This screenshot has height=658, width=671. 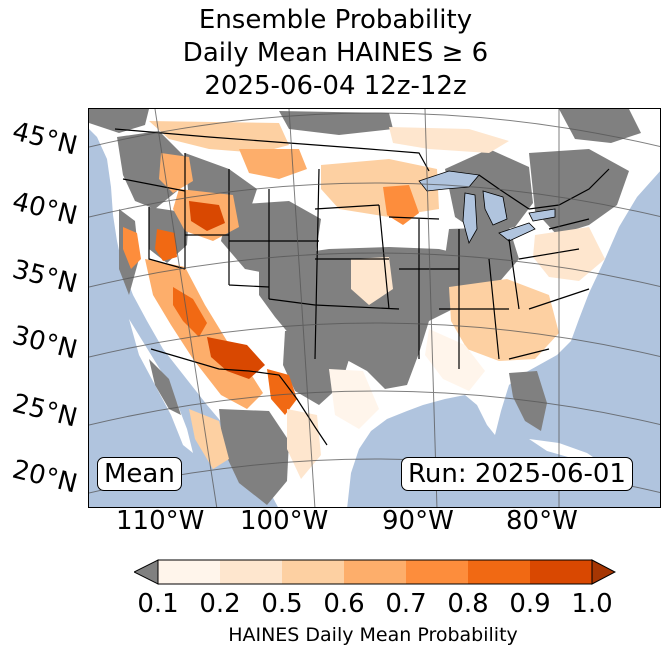 I want to click on border-plains, so click(x=334, y=264).